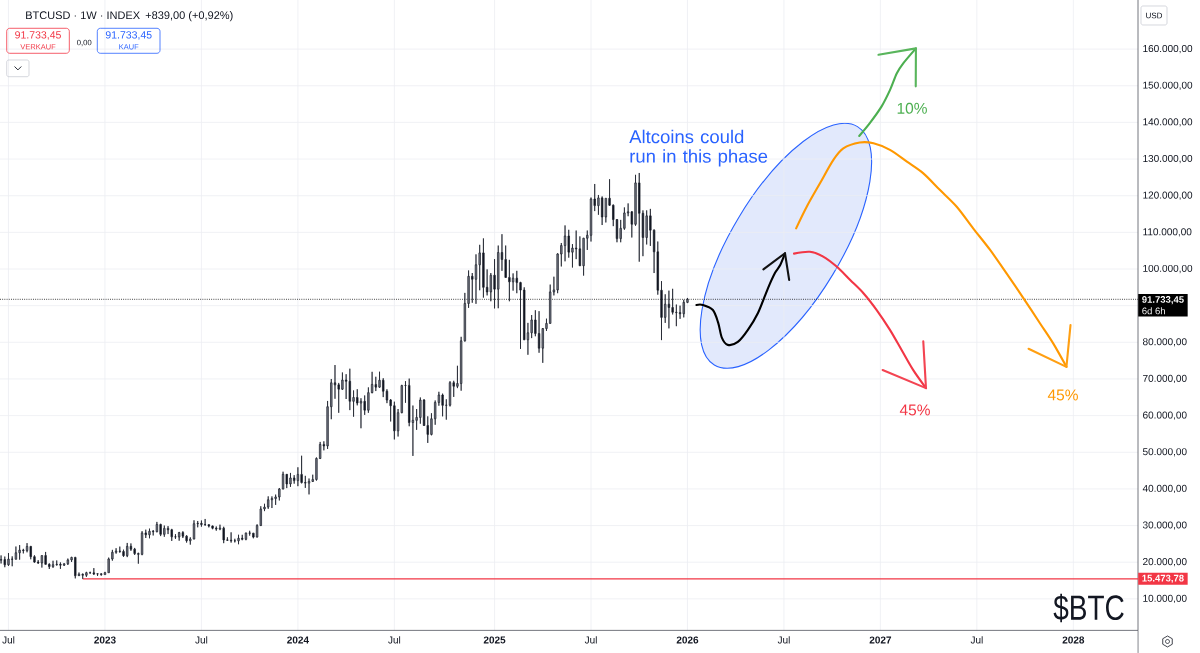  What do you see at coordinates (687, 640) in the screenshot?
I see `x-tick-label: 2026` at bounding box center [687, 640].